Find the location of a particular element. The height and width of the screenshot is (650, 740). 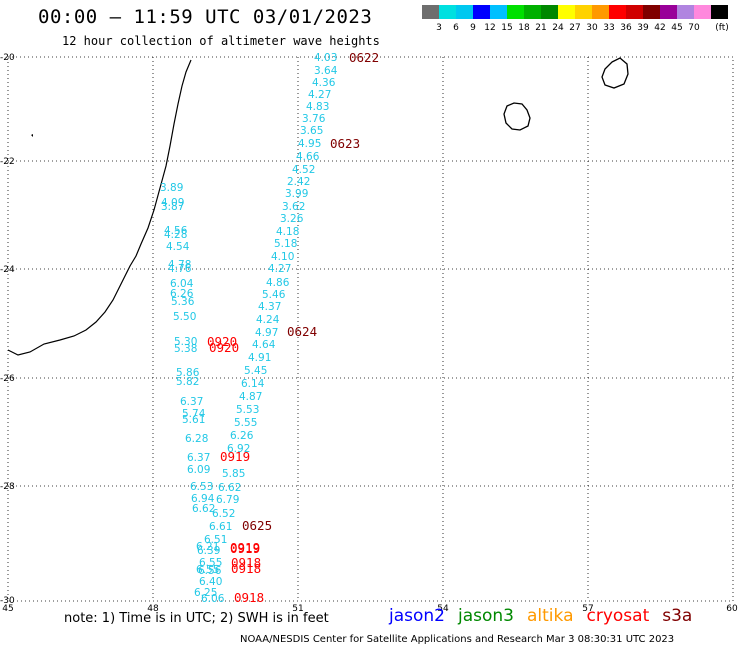

latitude-labels: -20 -22 -24 -26 -28 -30 is located at coordinates (7, 329).